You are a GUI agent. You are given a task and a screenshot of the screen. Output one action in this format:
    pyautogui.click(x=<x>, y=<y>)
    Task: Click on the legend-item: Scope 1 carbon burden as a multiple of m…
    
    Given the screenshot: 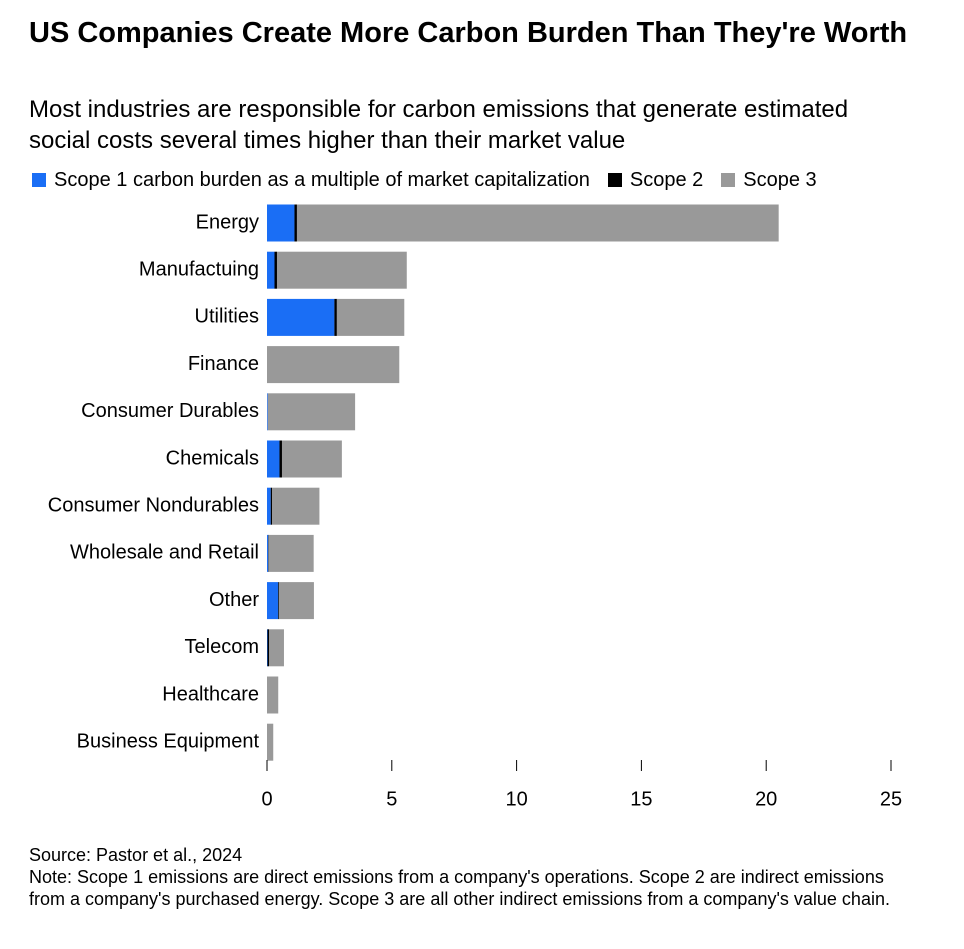 What is the action you would take?
    pyautogui.click(x=311, y=180)
    